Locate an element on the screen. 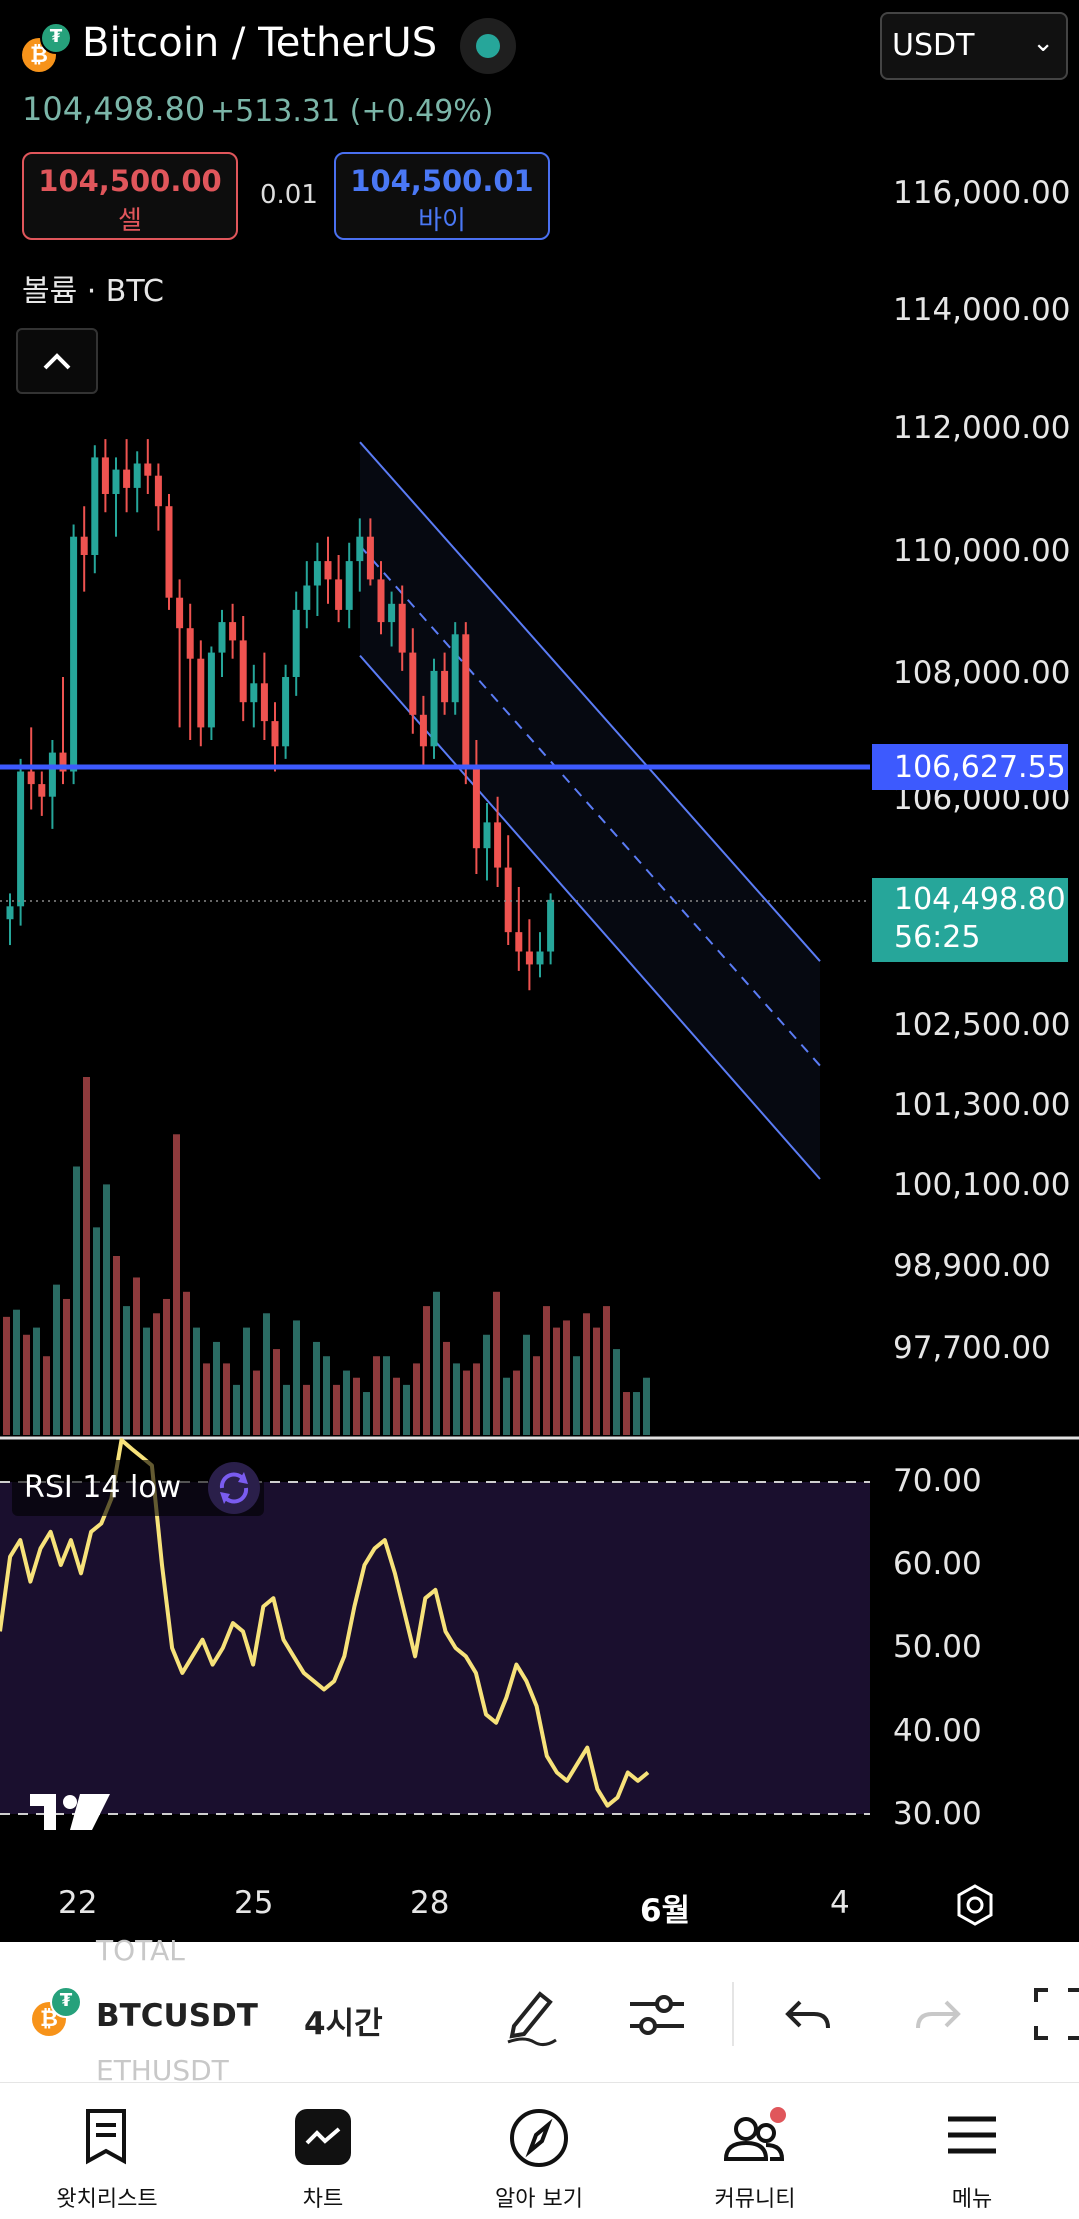  nav-watchlist: 왓치리스트 is located at coordinates (107, 2151).